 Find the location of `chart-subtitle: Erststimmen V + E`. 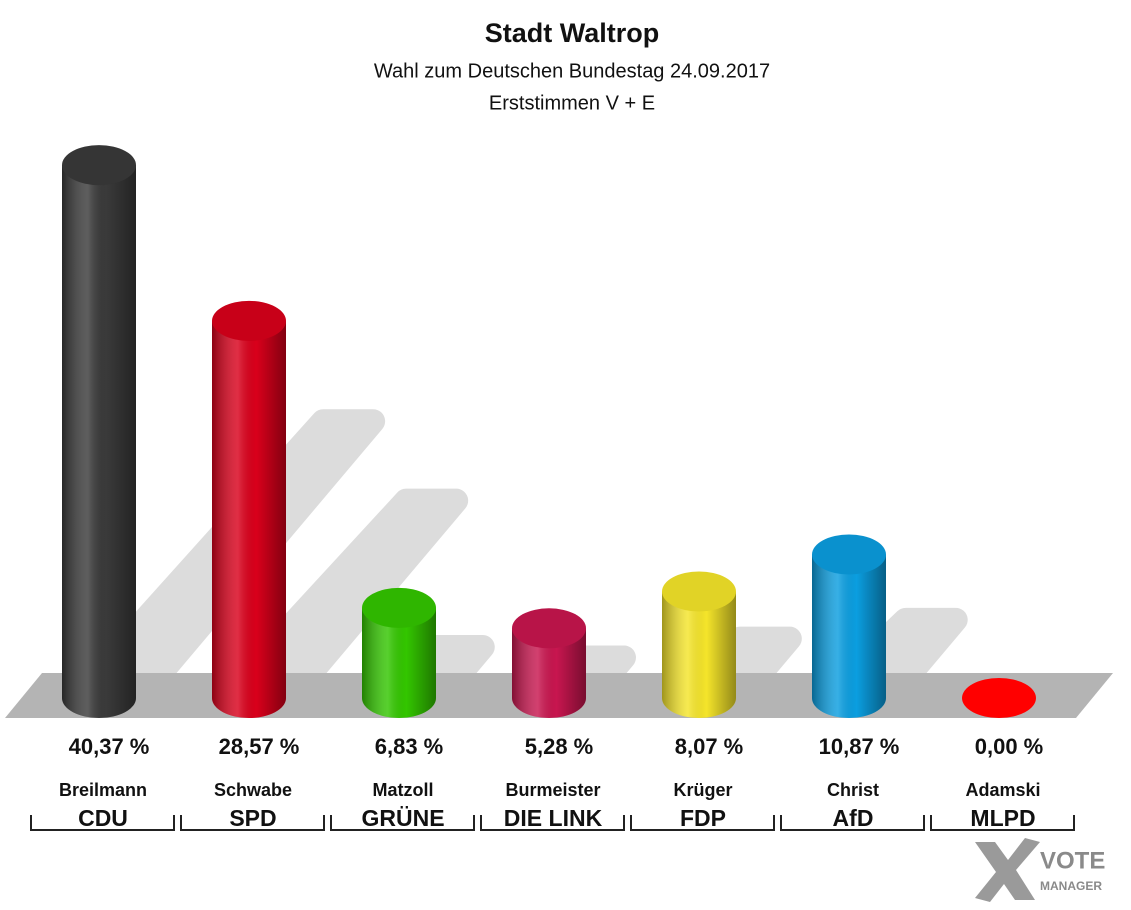

chart-subtitle: Erststimmen V + E is located at coordinates (572, 103).